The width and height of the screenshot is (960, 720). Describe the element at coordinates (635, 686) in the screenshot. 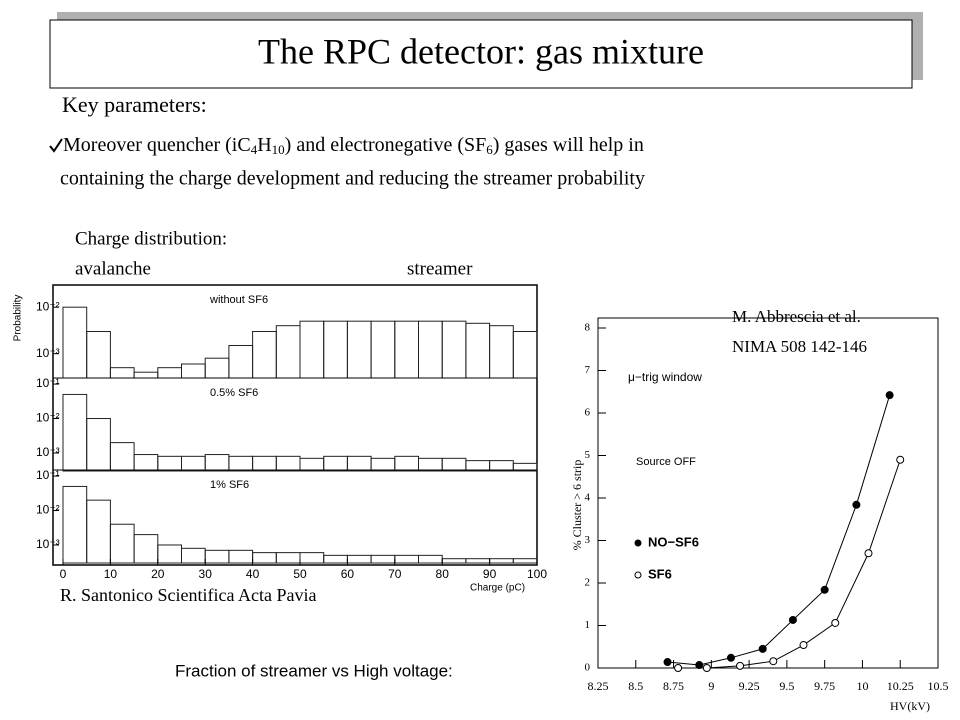

I see `x-tick-label: 8.5` at that location.